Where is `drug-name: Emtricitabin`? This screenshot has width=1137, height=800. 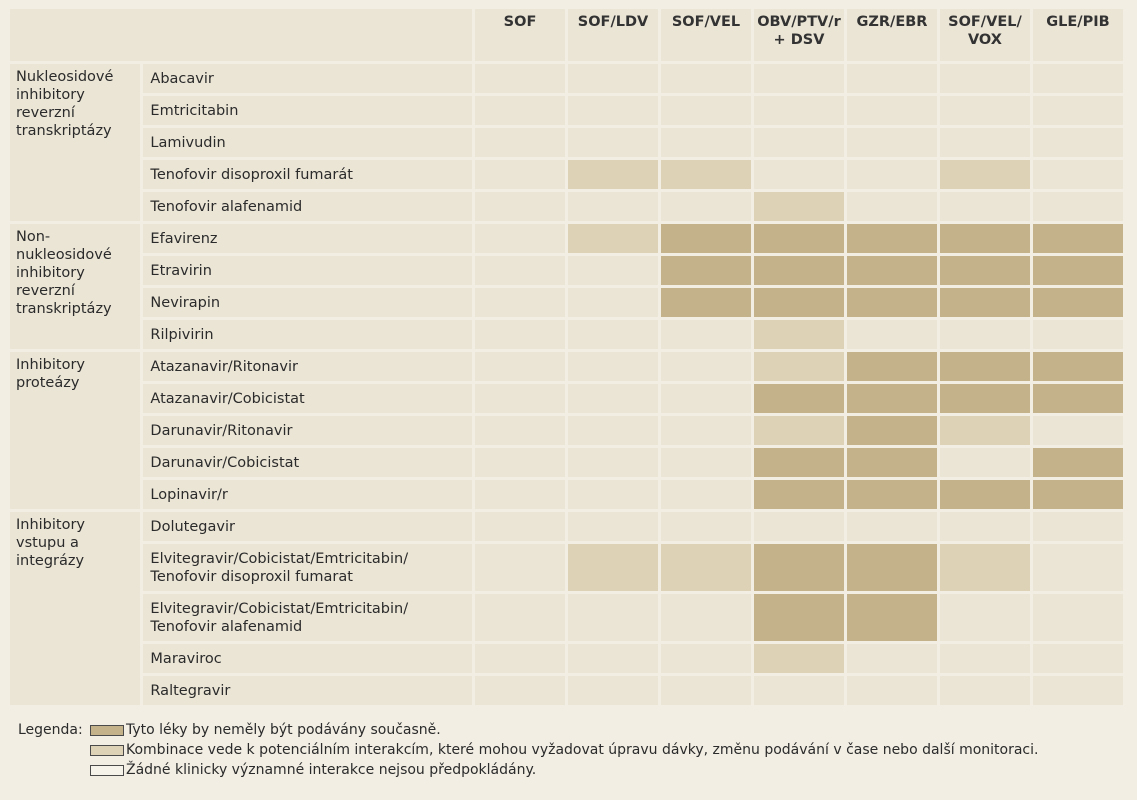
drug-name: Emtricitabin is located at coordinates (308, 110).